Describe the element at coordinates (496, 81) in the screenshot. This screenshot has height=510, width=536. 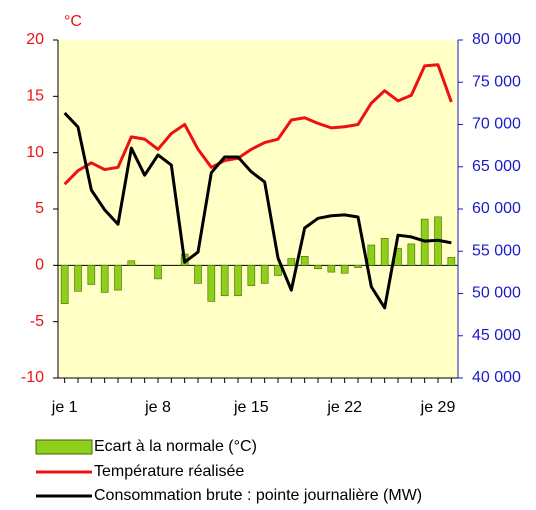
I see `y2-tick-label: 75 000` at that location.